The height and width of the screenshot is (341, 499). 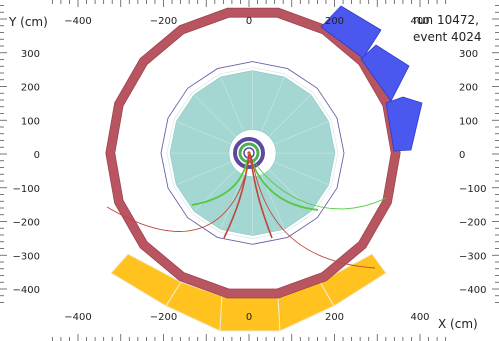 I want to click on y-tick-label-right: −300, so click(x=472, y=256).